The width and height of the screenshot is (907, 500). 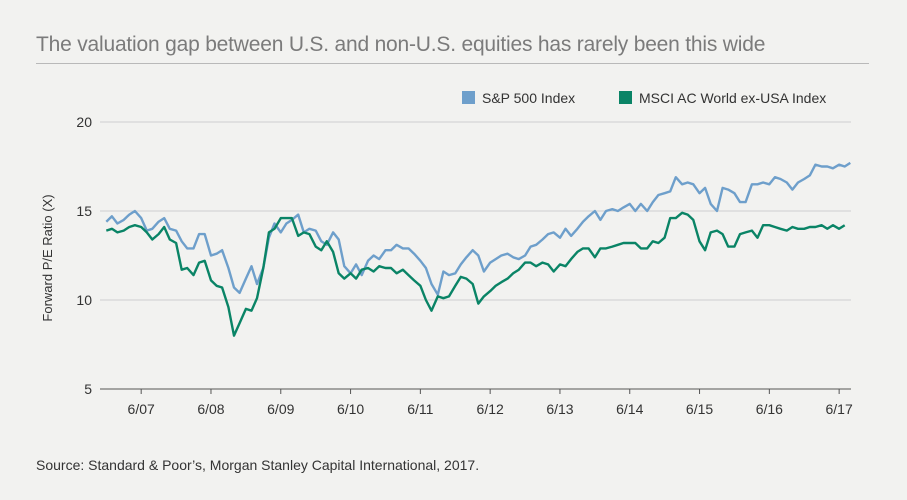 What do you see at coordinates (210, 409) in the screenshot?
I see `x-tick-label: 6/08` at bounding box center [210, 409].